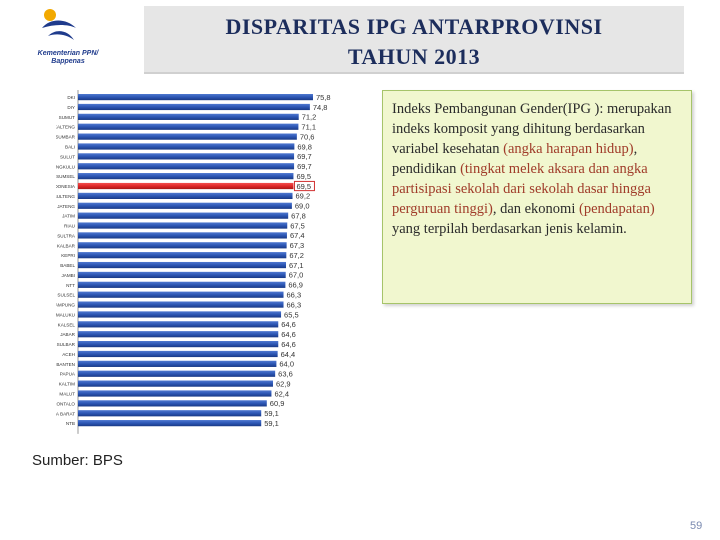  What do you see at coordinates (515, 159) in the screenshot?
I see `definition-segment: , pendidikan` at bounding box center [515, 159].